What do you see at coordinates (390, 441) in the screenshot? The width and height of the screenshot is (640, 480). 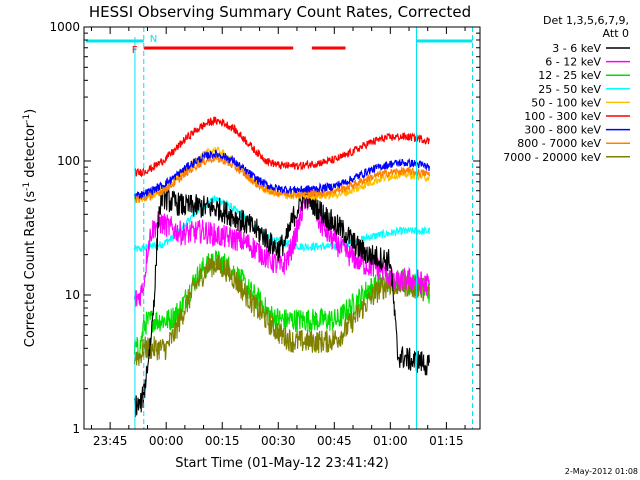 I see `x-tick-label: 01:00` at bounding box center [390, 441].